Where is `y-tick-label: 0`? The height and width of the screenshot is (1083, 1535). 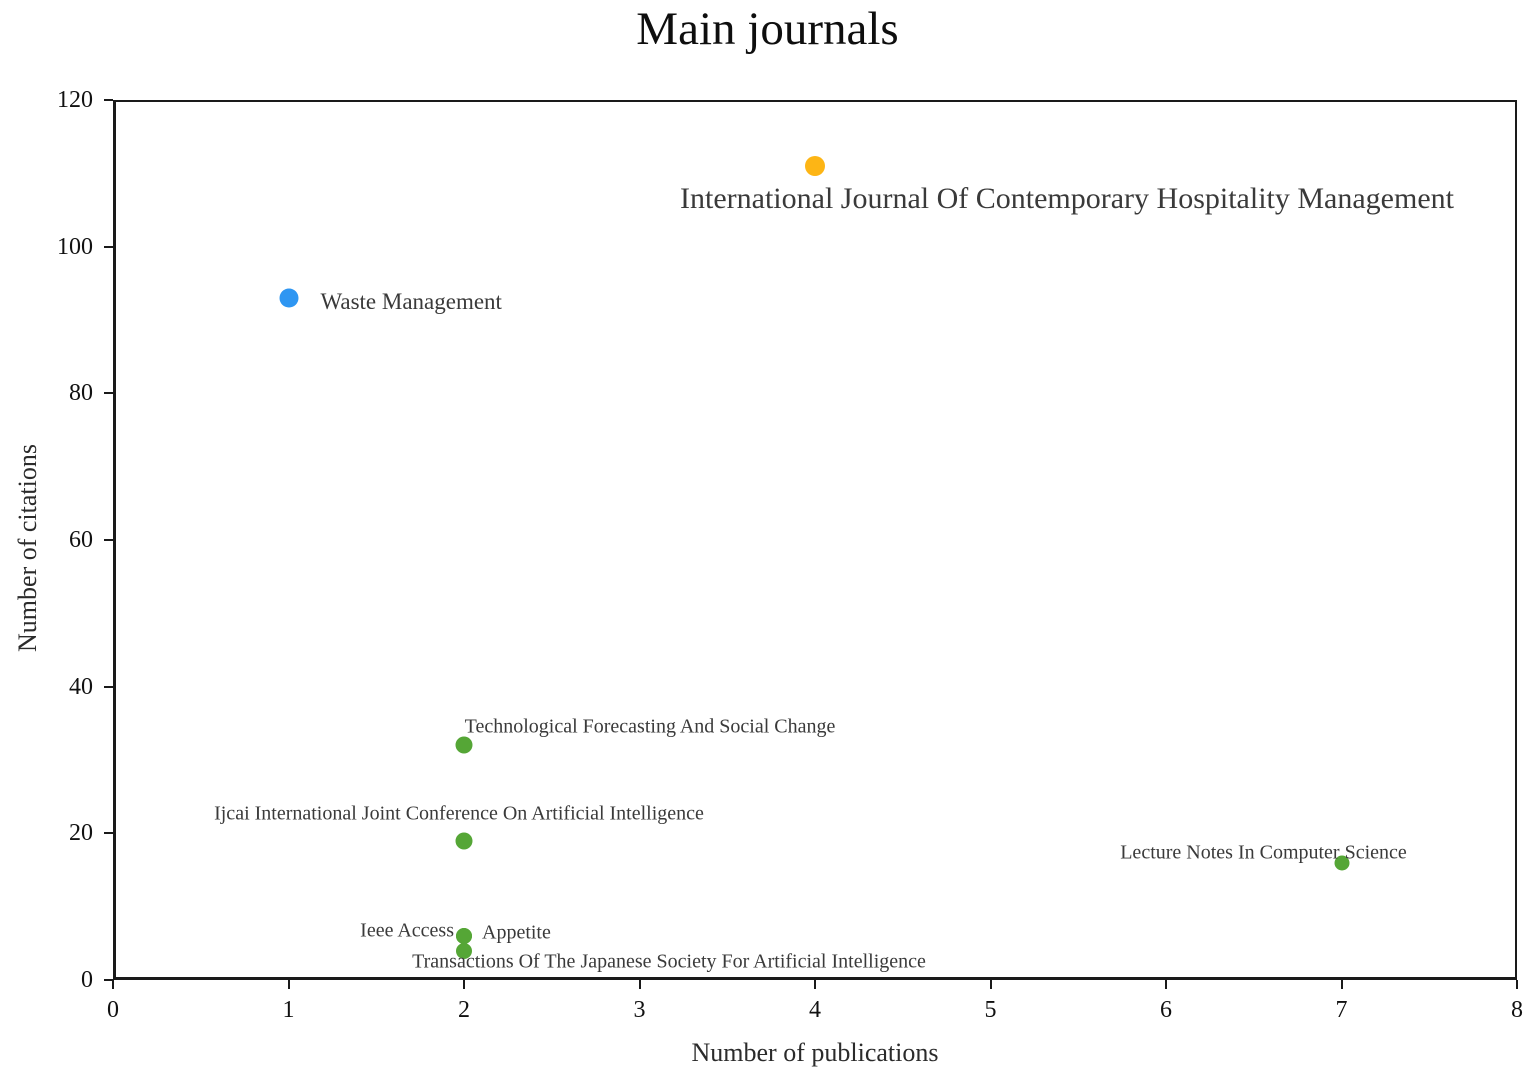 y-tick-label: 0 is located at coordinates (87, 980).